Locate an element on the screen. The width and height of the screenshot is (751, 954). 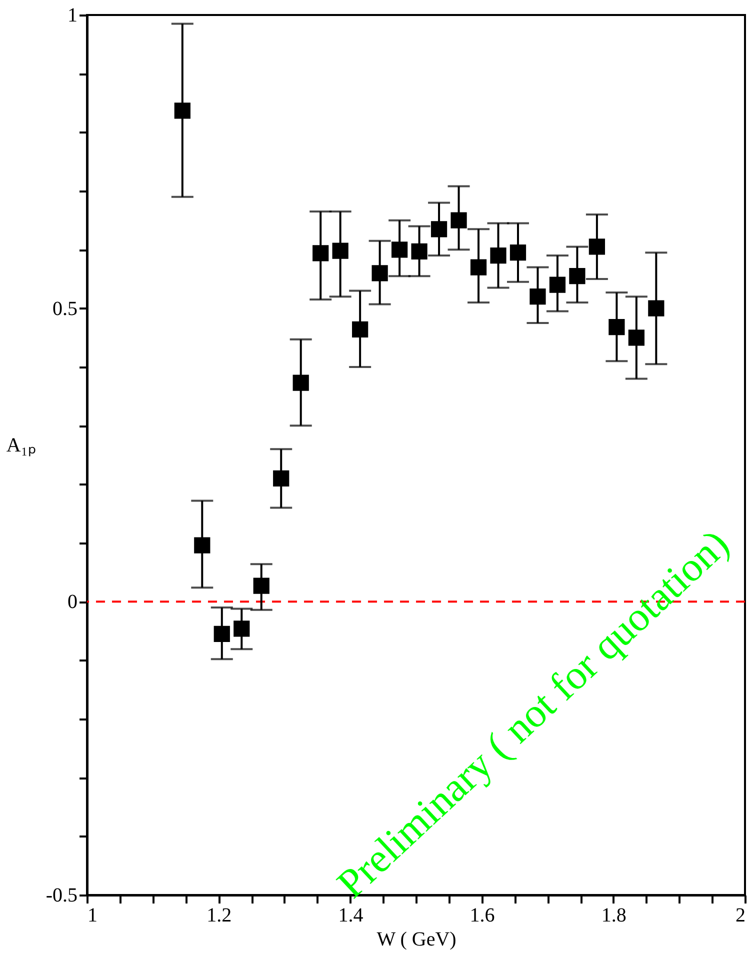
x-tick-label: 1.8 is located at coordinates (613, 915).